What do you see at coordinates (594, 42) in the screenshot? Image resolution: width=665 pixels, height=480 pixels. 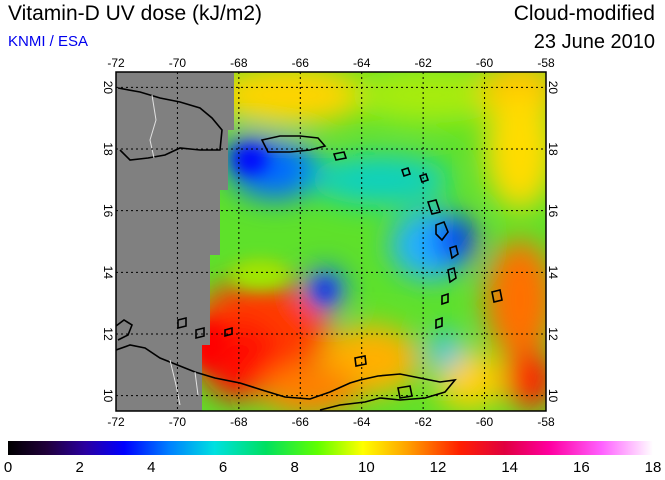 I see `map-date: 23 June 2010` at bounding box center [594, 42].